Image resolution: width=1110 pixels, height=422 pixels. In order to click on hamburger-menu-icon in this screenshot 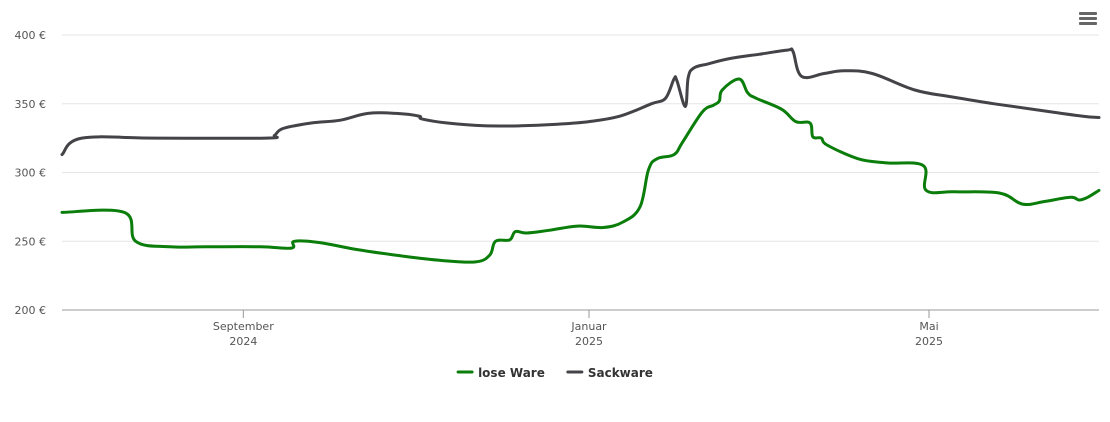, I will do `click(1088, 20)`.